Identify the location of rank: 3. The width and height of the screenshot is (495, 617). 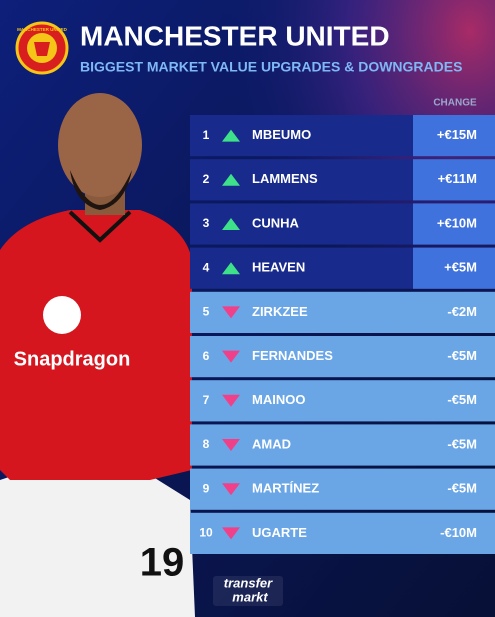
(206, 223).